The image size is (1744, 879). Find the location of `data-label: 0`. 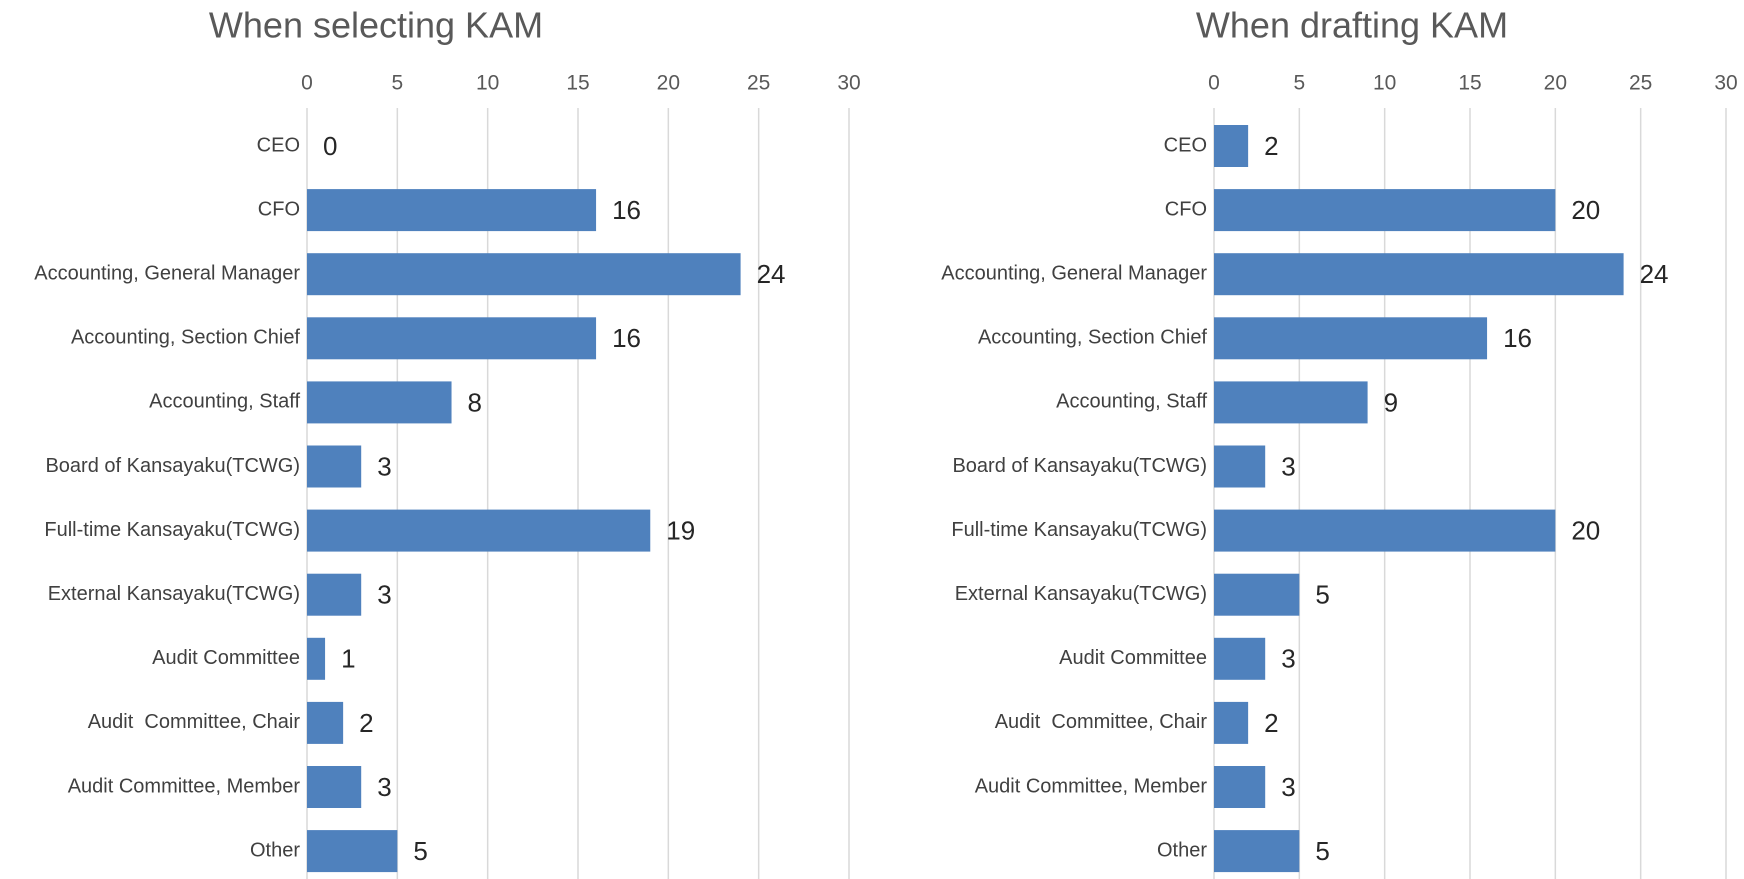

data-label: 0 is located at coordinates (330, 146).